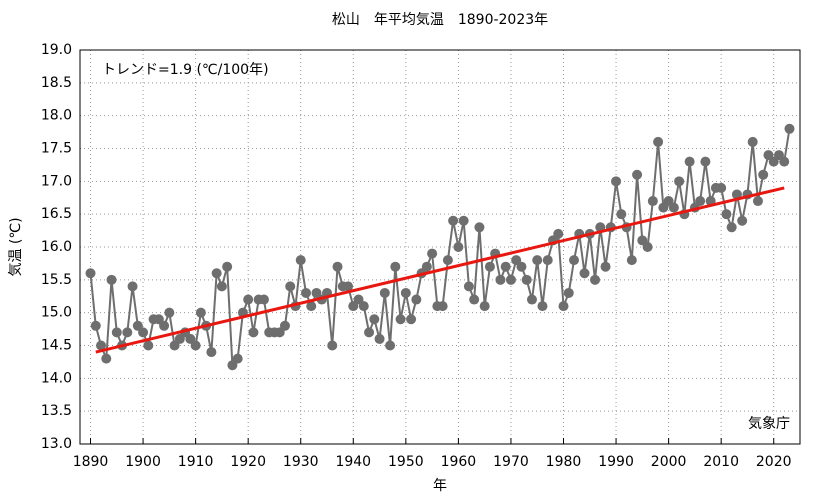 The height and width of the screenshot is (502, 833). Describe the element at coordinates (721, 462) in the screenshot. I see `x-tick-label: 2010` at that location.